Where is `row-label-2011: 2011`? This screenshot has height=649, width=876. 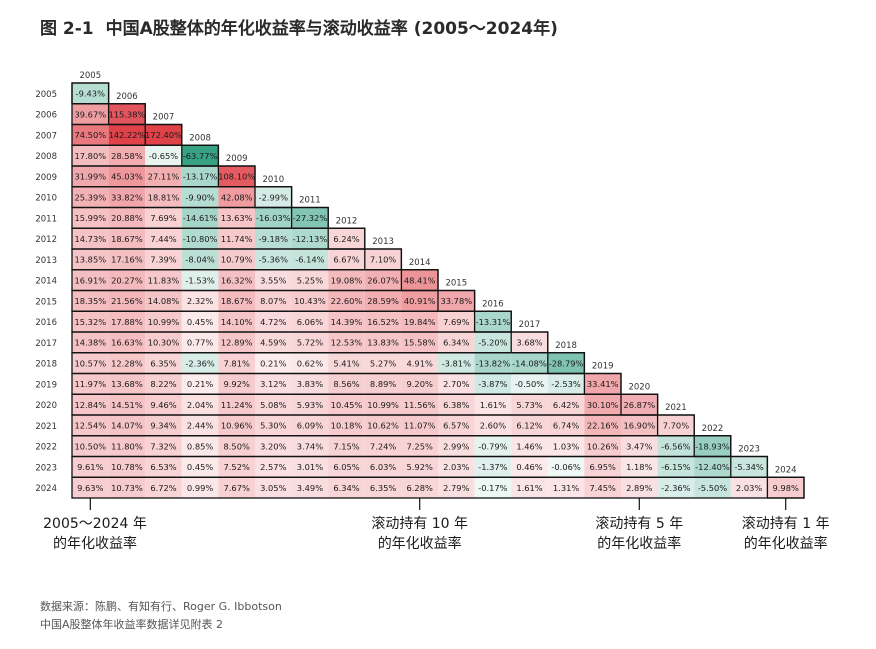
row-label-2011: 2011 is located at coordinates (46, 219).